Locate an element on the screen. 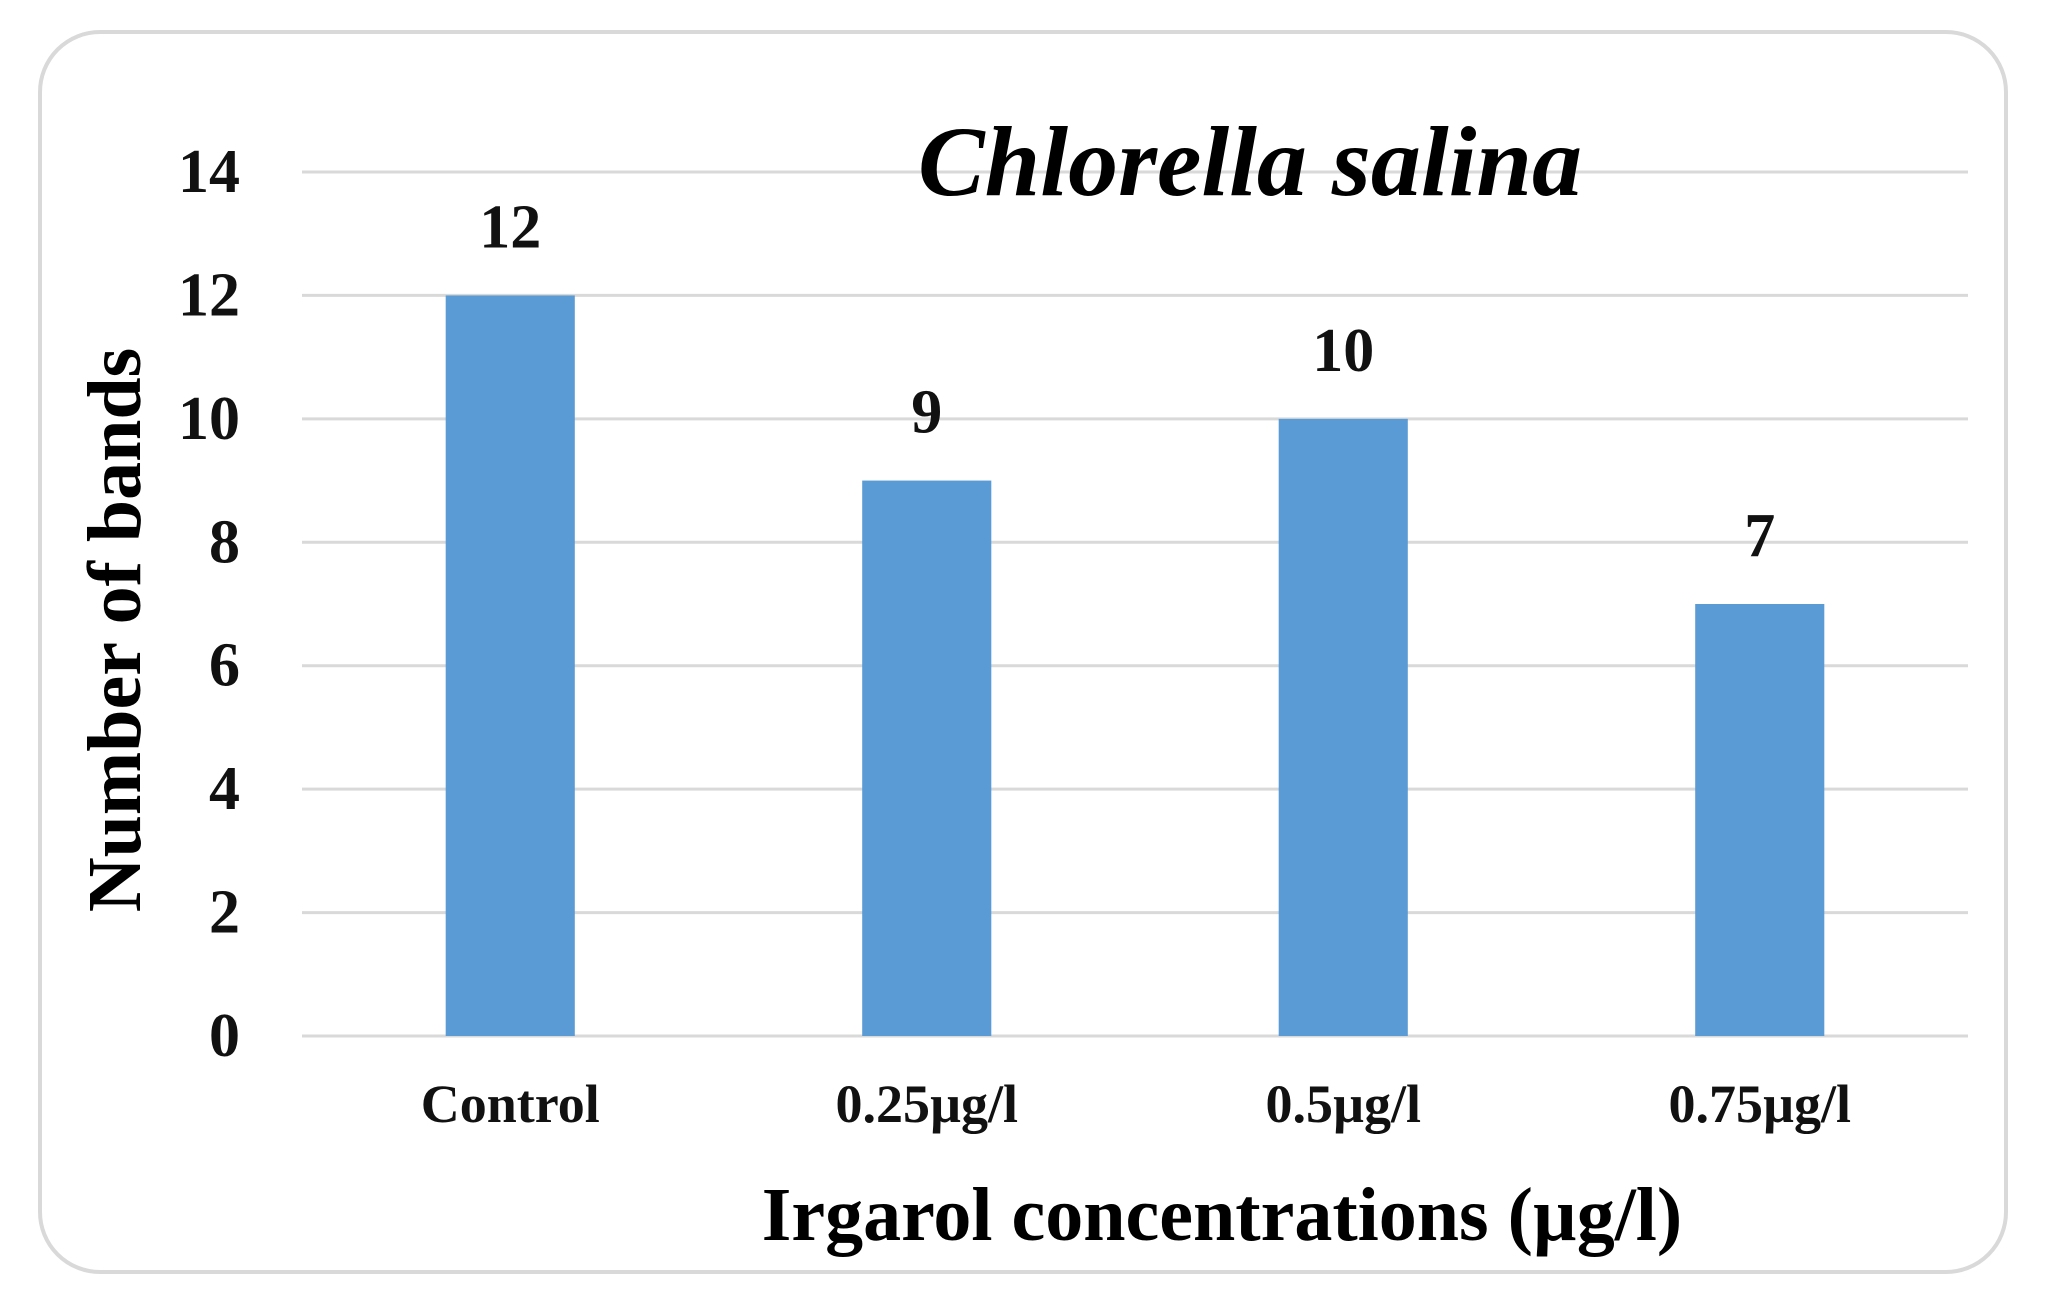 The height and width of the screenshot is (1304, 2046). y-tick-label: 0 is located at coordinates (224, 1036).